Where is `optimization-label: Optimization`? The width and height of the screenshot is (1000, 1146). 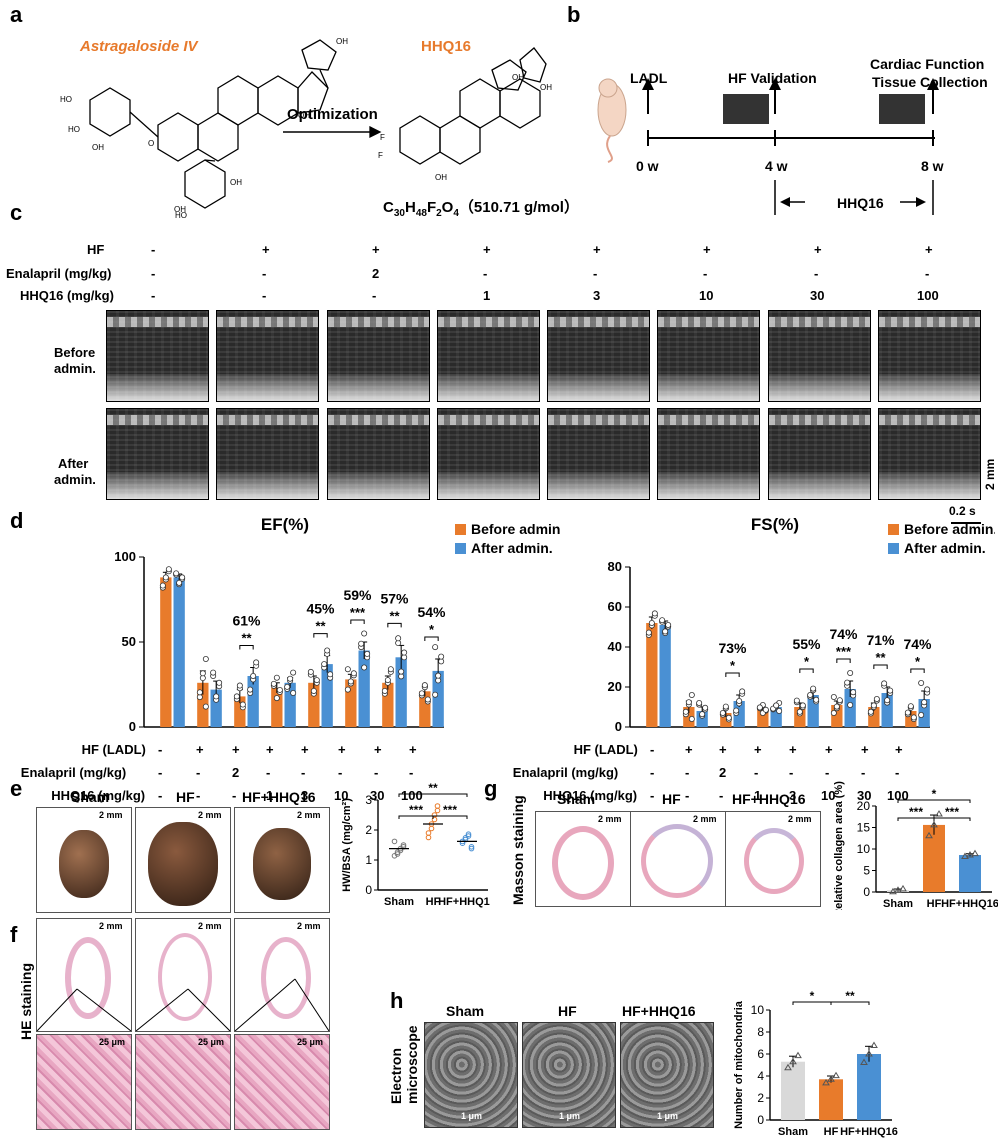
optimization-label: Optimization is located at coordinates (332, 114).